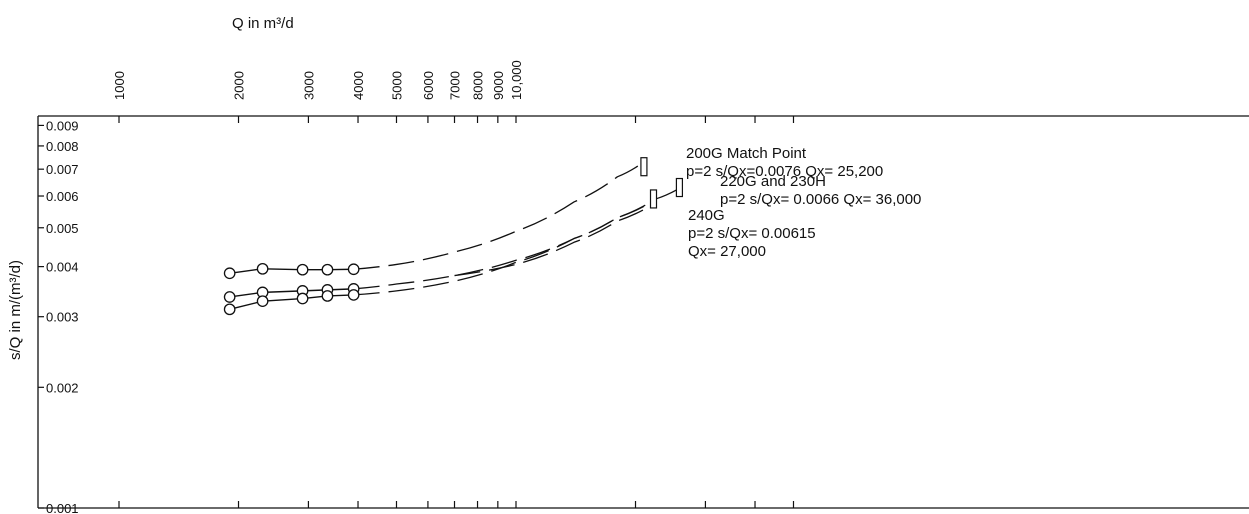  What do you see at coordinates (752, 233) in the screenshot?
I see `annotation-line: p=2 s/Qx= 0.00615` at bounding box center [752, 233].